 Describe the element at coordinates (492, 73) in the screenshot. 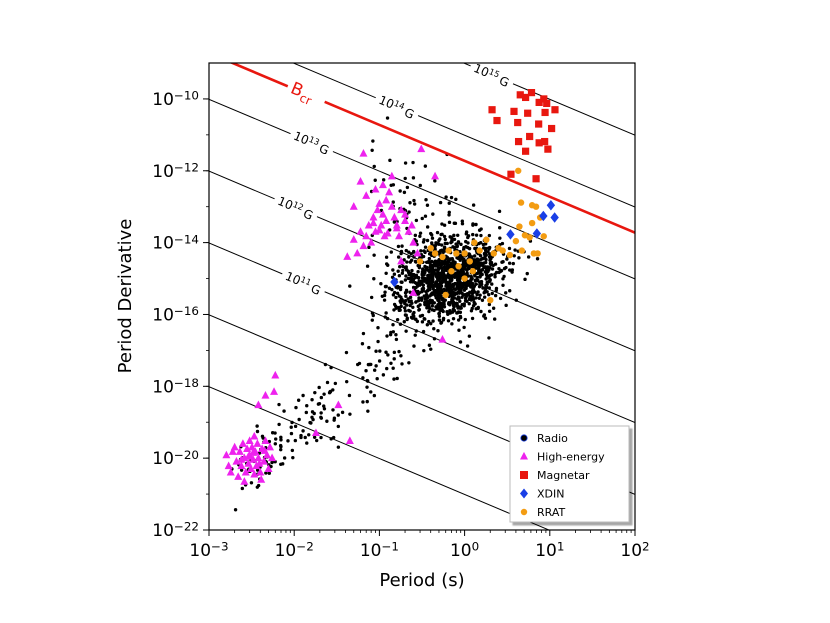

I see `field-line-label: 1015 G` at that location.